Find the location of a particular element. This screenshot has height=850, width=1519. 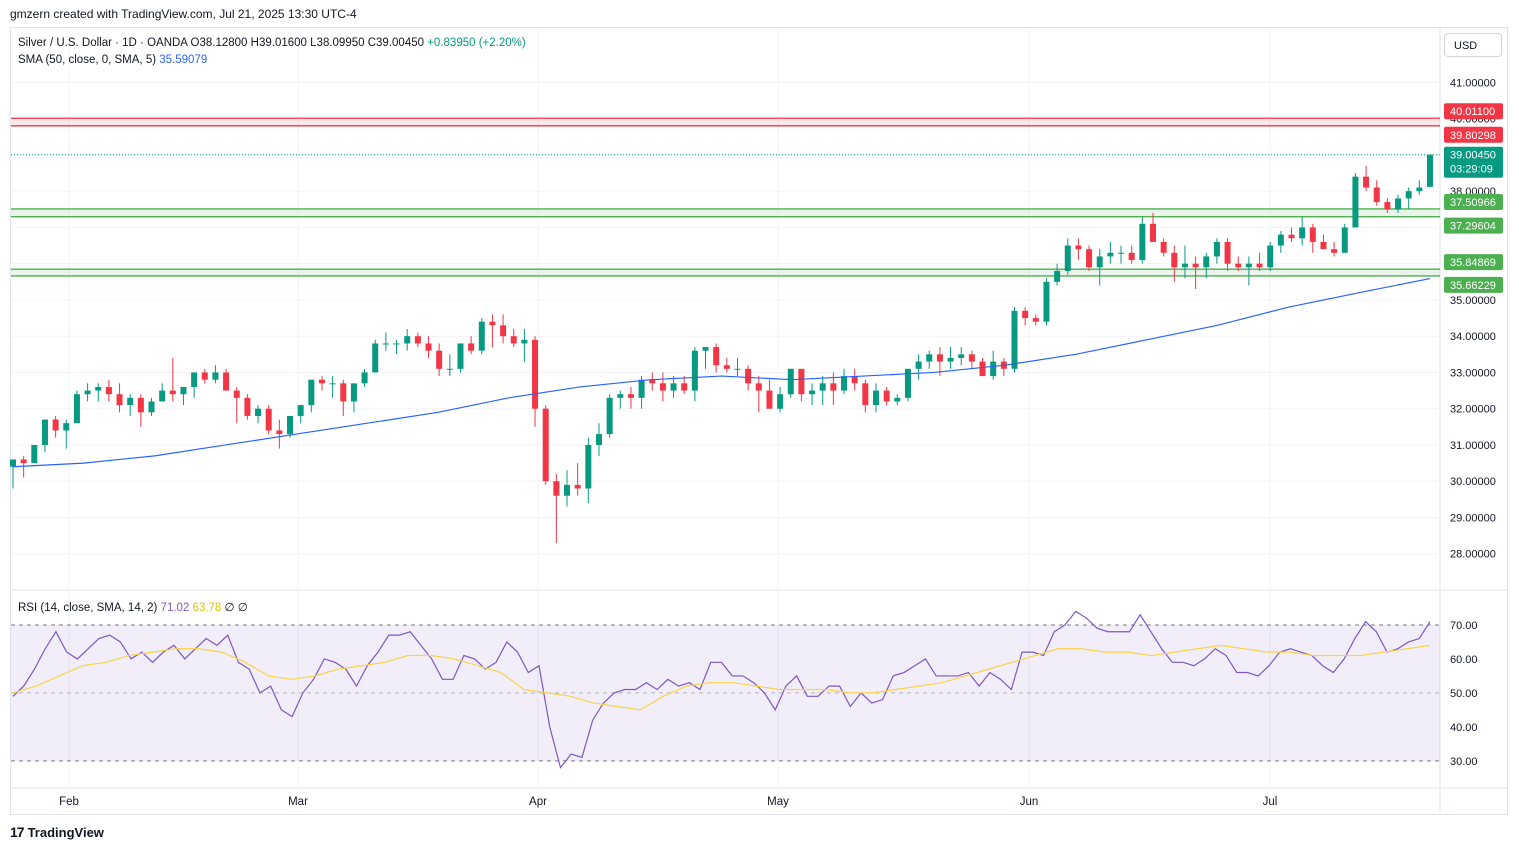

tradingview-brand: TradingView is located at coordinates (65, 832).